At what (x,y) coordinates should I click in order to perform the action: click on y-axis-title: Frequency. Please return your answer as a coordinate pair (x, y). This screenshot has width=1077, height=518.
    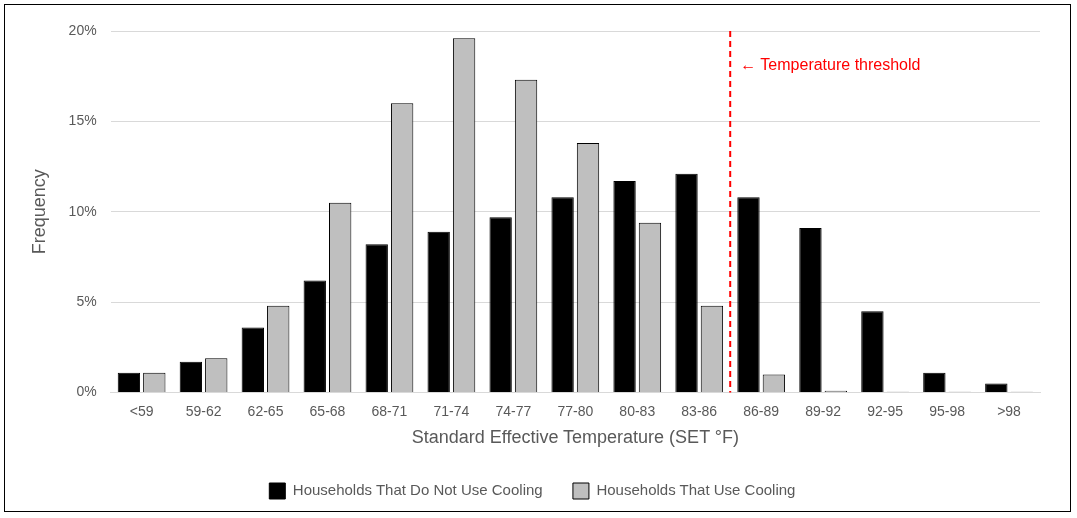
    Looking at the image, I should click on (38, 212).